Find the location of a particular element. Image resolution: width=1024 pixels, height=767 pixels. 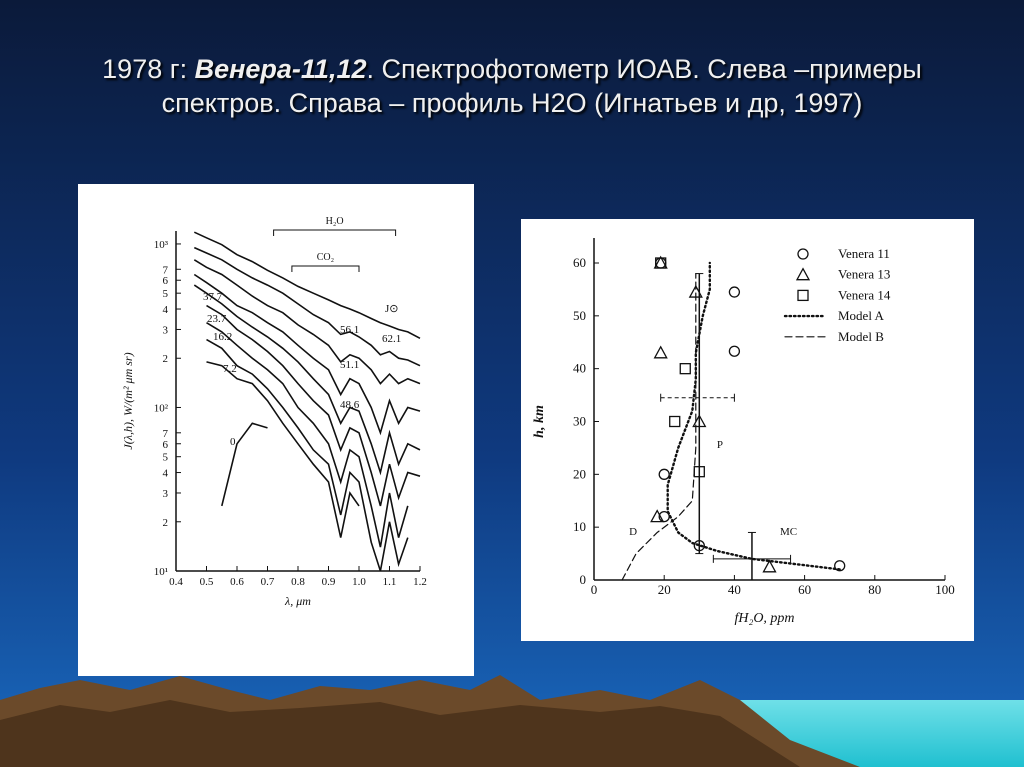

x-tick-label: 1.1 is located at coordinates (390, 582).